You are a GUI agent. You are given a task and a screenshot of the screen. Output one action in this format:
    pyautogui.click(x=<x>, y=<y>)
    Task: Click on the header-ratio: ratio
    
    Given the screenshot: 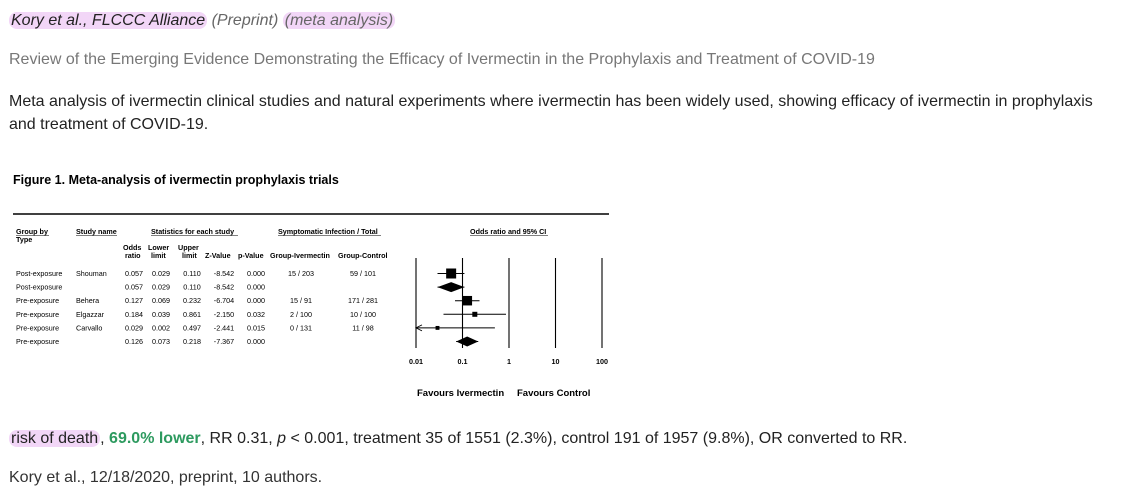 What is the action you would take?
    pyautogui.click(x=133, y=255)
    